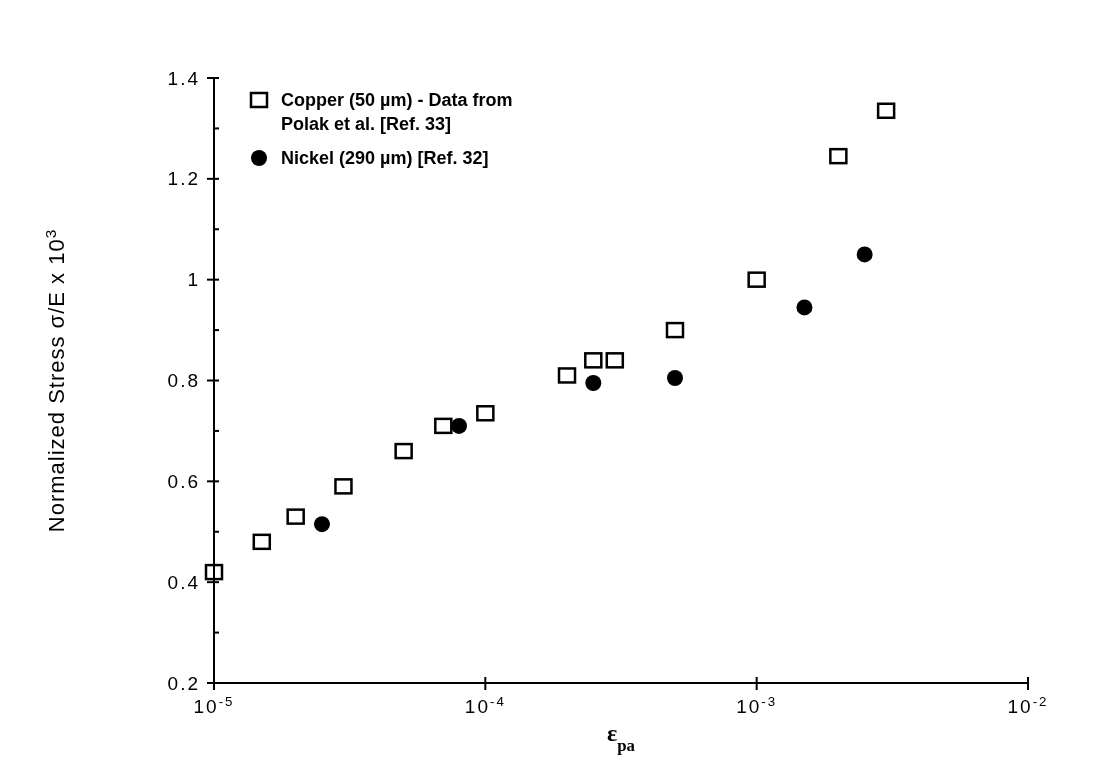 This screenshot has height=772, width=1100. I want to click on legend-entry: Nickel (290 µm) [Ref. 32], so click(370, 158).